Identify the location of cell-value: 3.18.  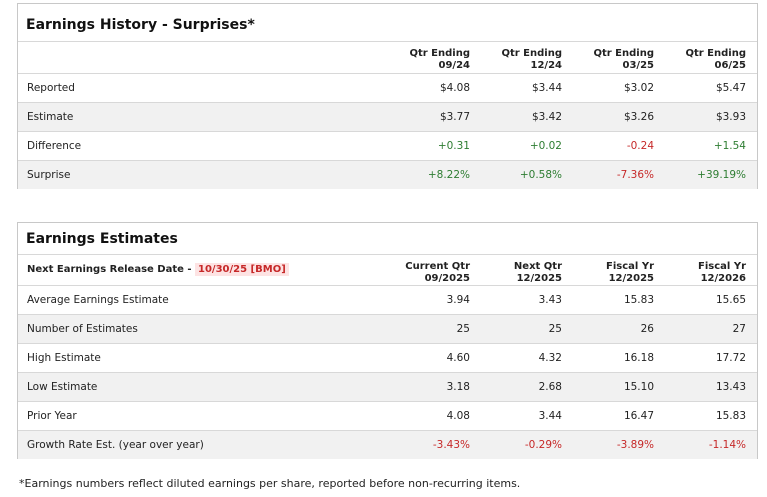
(458, 386).